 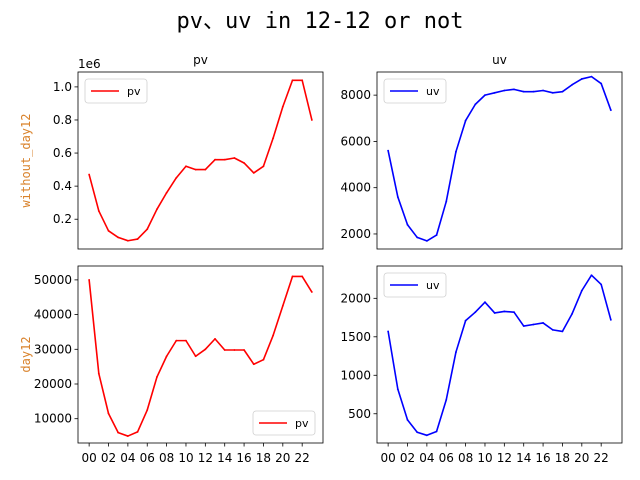 What do you see at coordinates (53, 349) in the screenshot?
I see `y-tick-label: 30000` at bounding box center [53, 349].